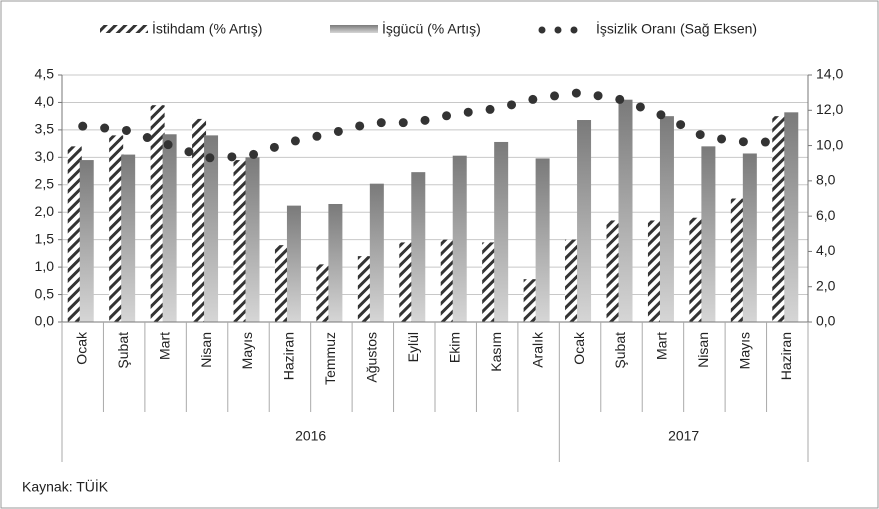 The image size is (879, 509). What do you see at coordinates (65, 486) in the screenshot?
I see `source: Kaynak: TÜİK` at bounding box center [65, 486].